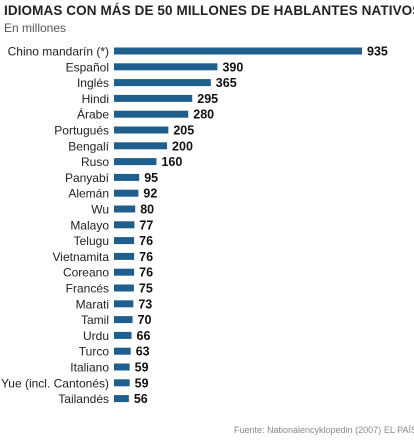 The width and height of the screenshot is (414, 442). What do you see at coordinates (141, 399) in the screenshot?
I see `value-label: 56` at bounding box center [141, 399].